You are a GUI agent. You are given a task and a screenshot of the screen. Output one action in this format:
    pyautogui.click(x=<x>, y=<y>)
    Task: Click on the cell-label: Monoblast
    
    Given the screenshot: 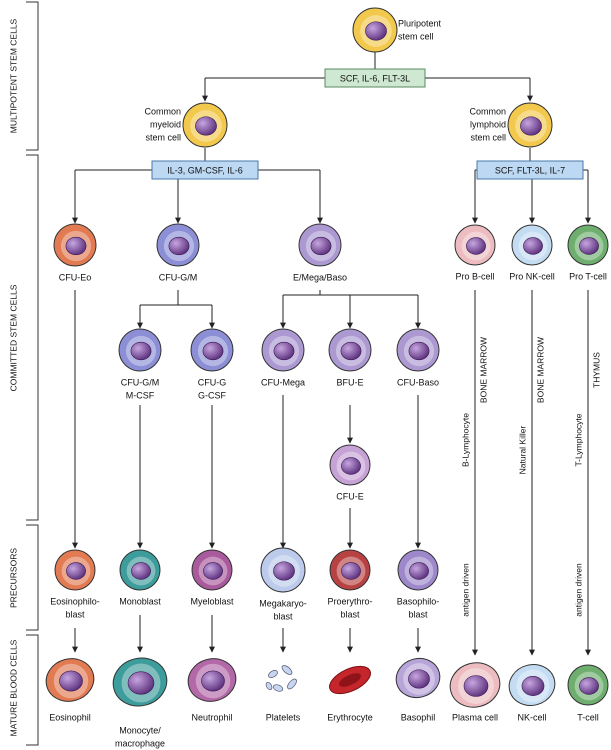 What is the action you would take?
    pyautogui.click(x=140, y=601)
    